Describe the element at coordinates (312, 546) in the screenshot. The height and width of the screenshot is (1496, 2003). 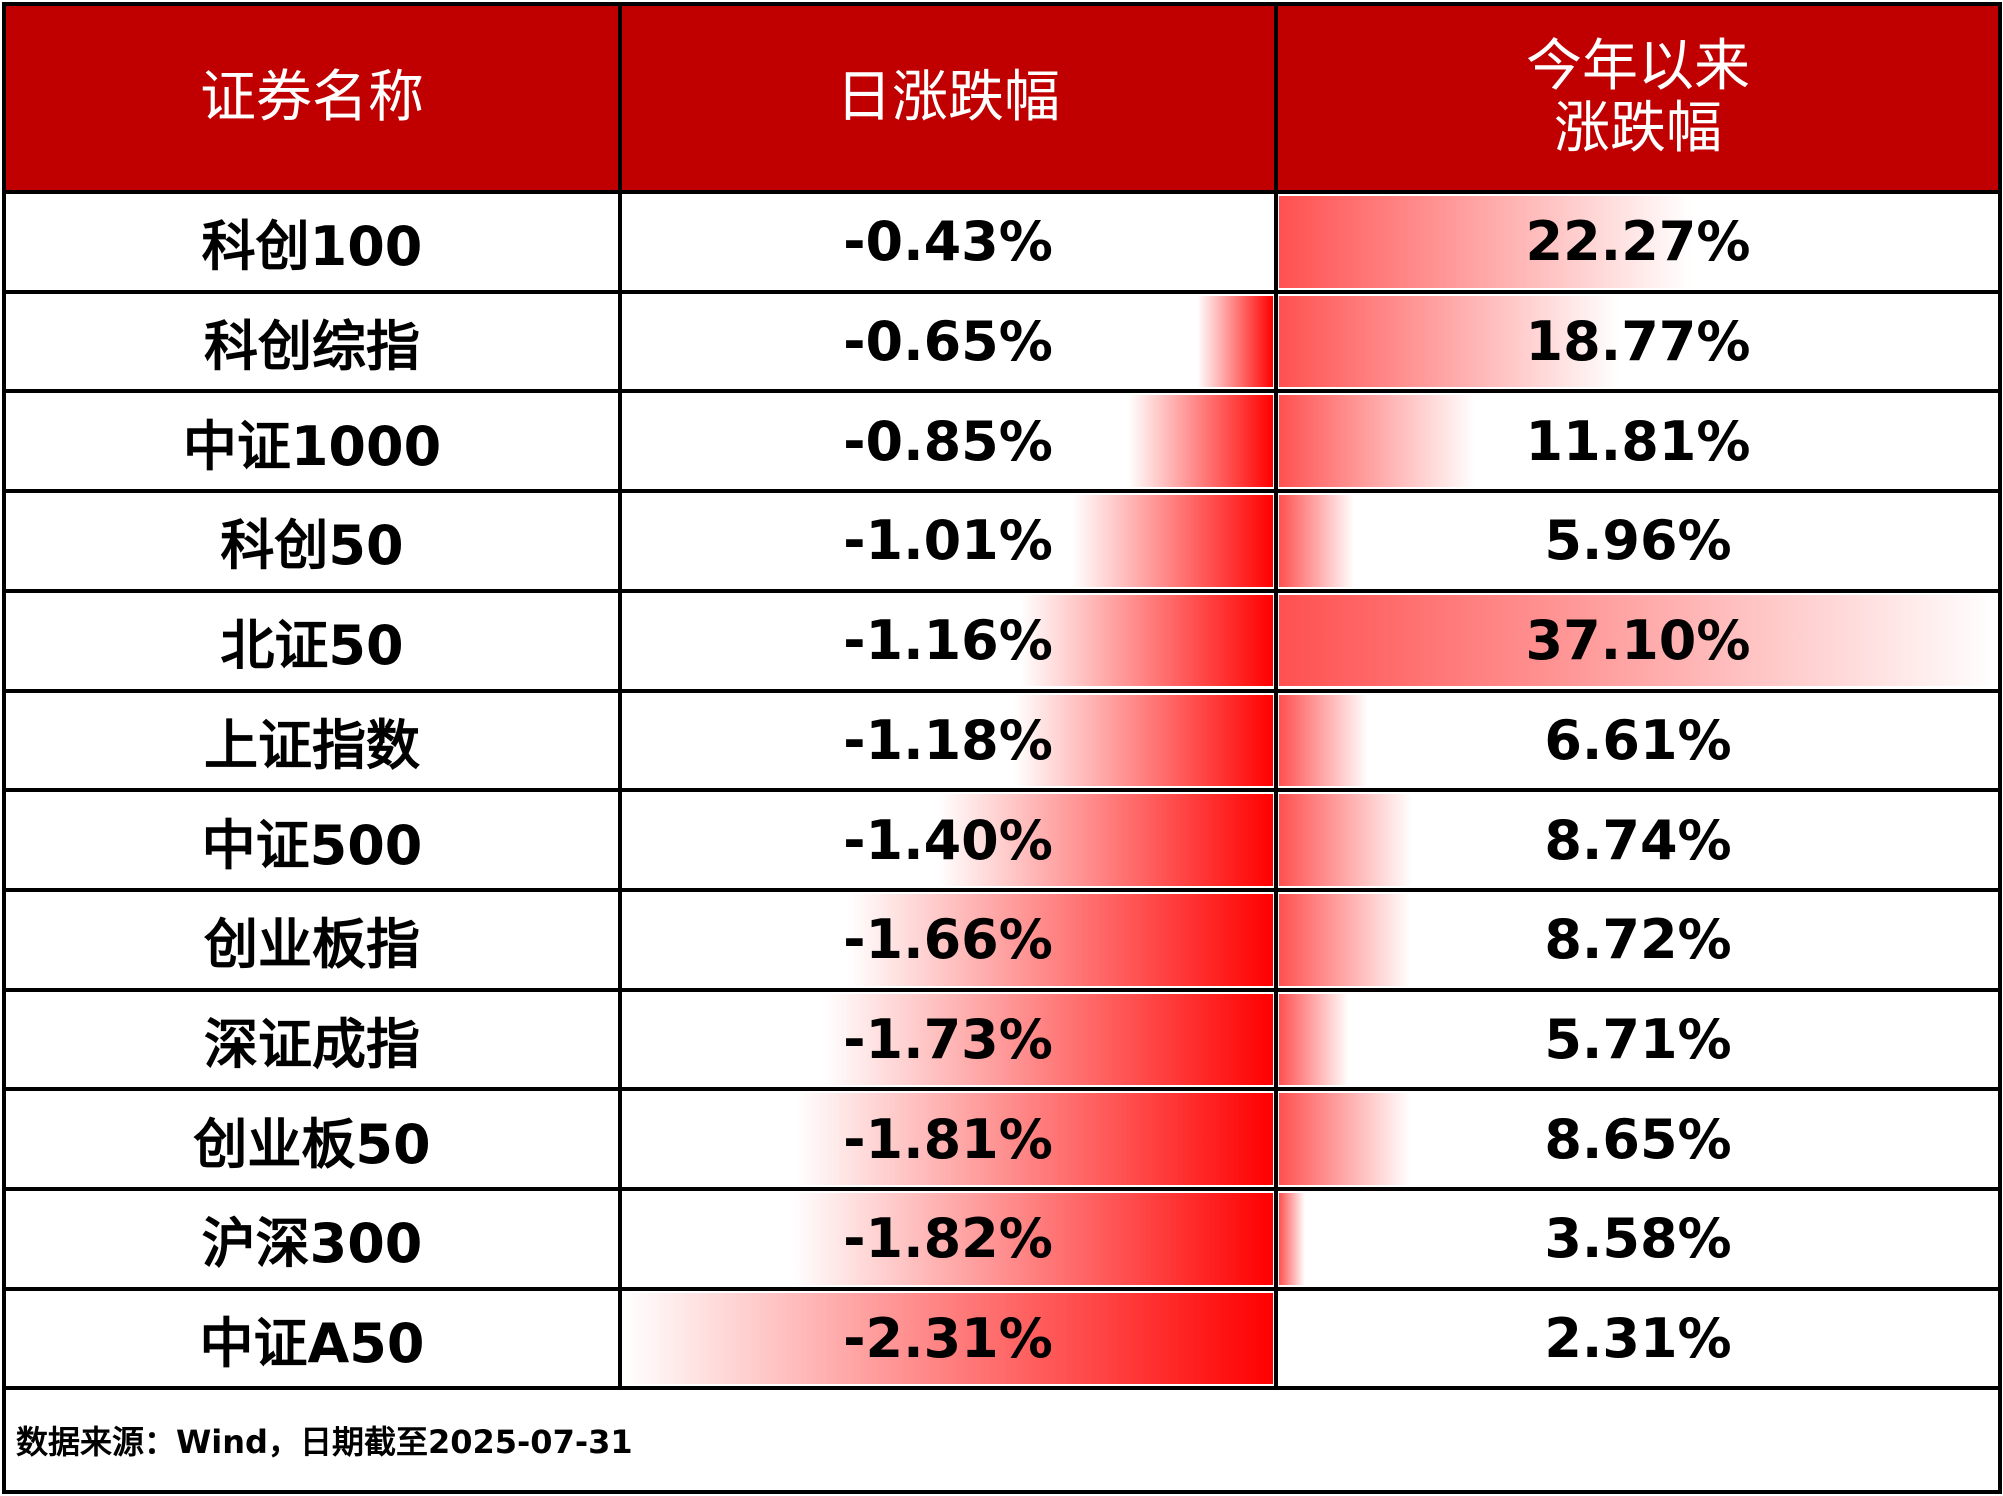
I see `name-cell: 科创50` at that location.